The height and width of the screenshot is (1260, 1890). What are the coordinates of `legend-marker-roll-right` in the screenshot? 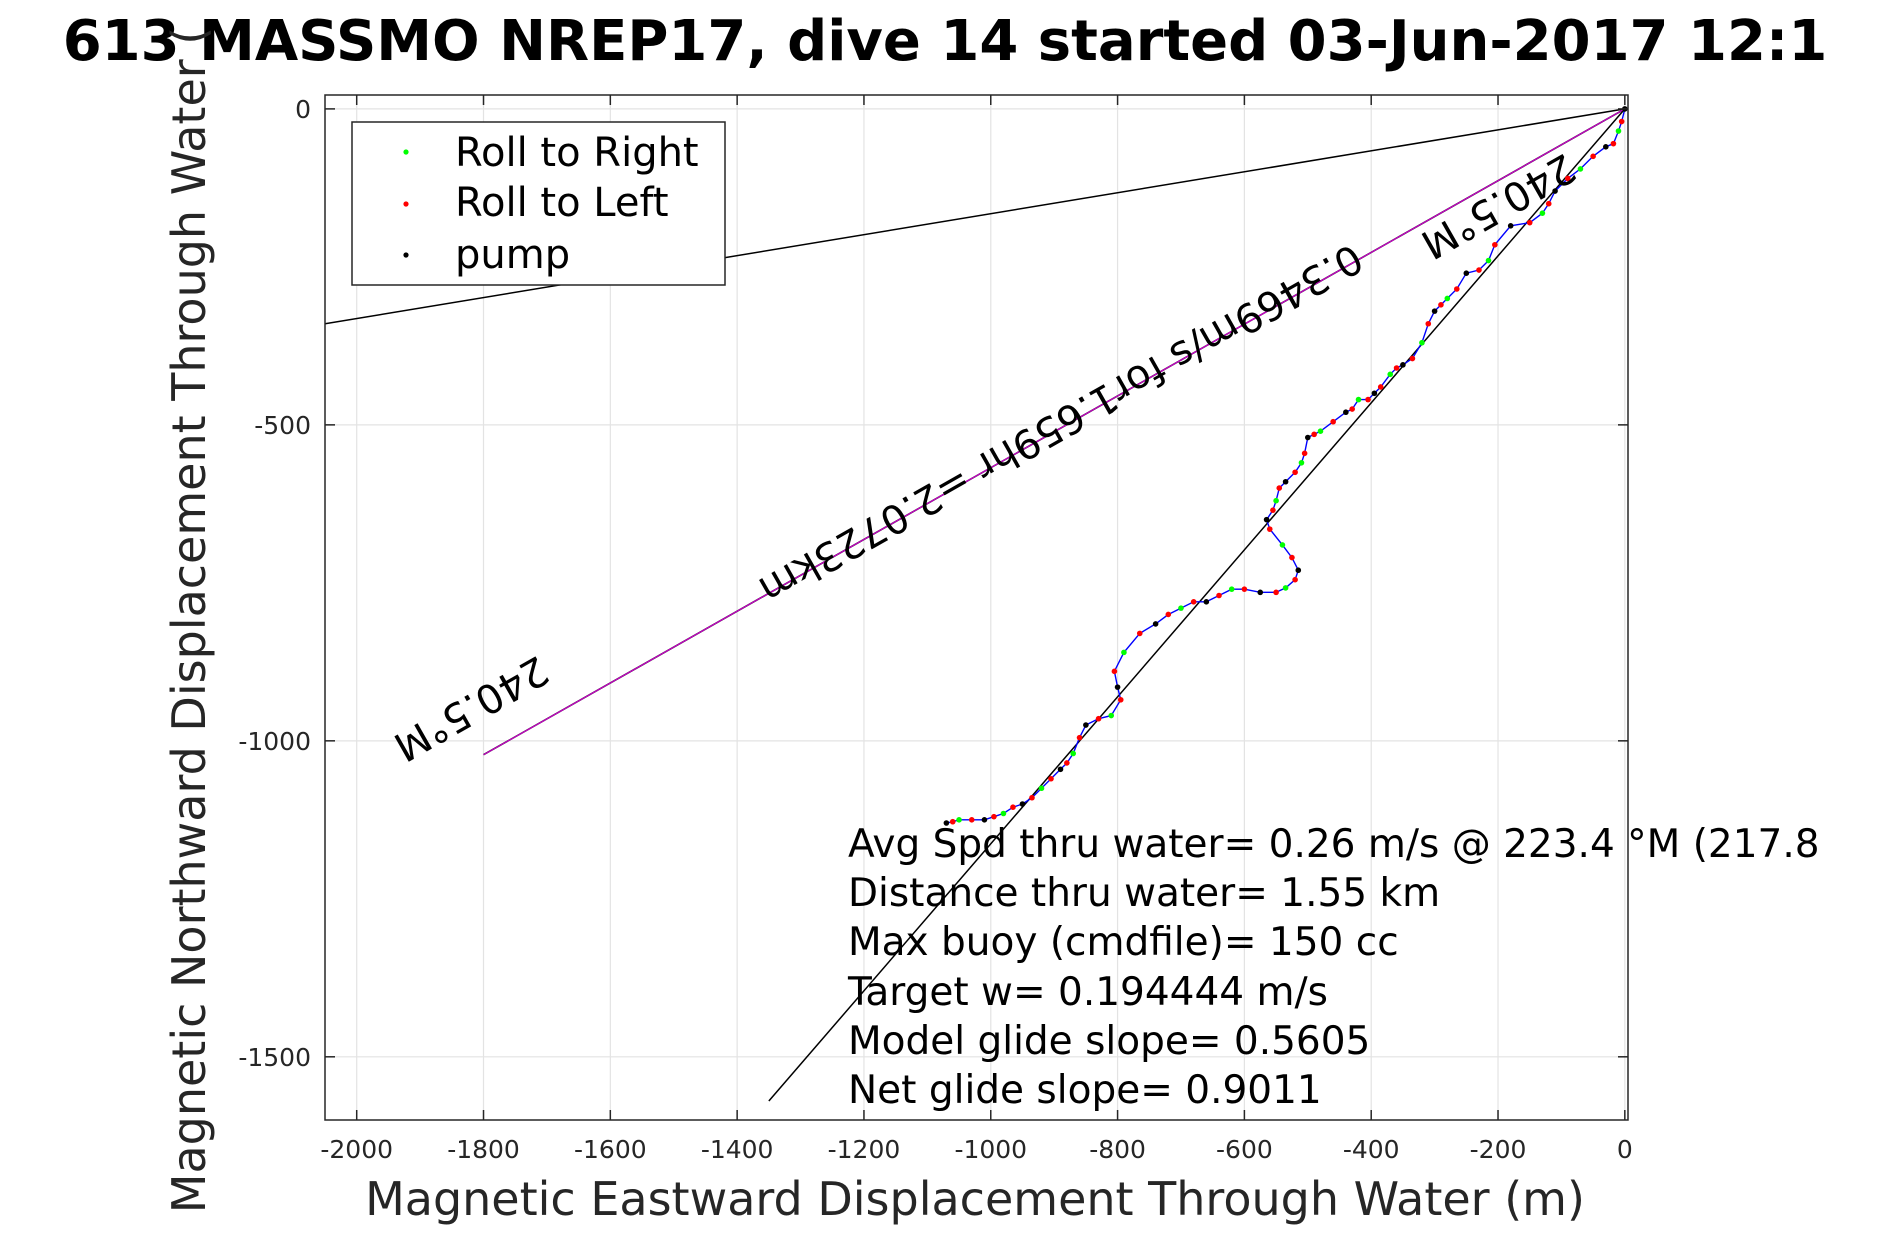 It's located at (406, 152).